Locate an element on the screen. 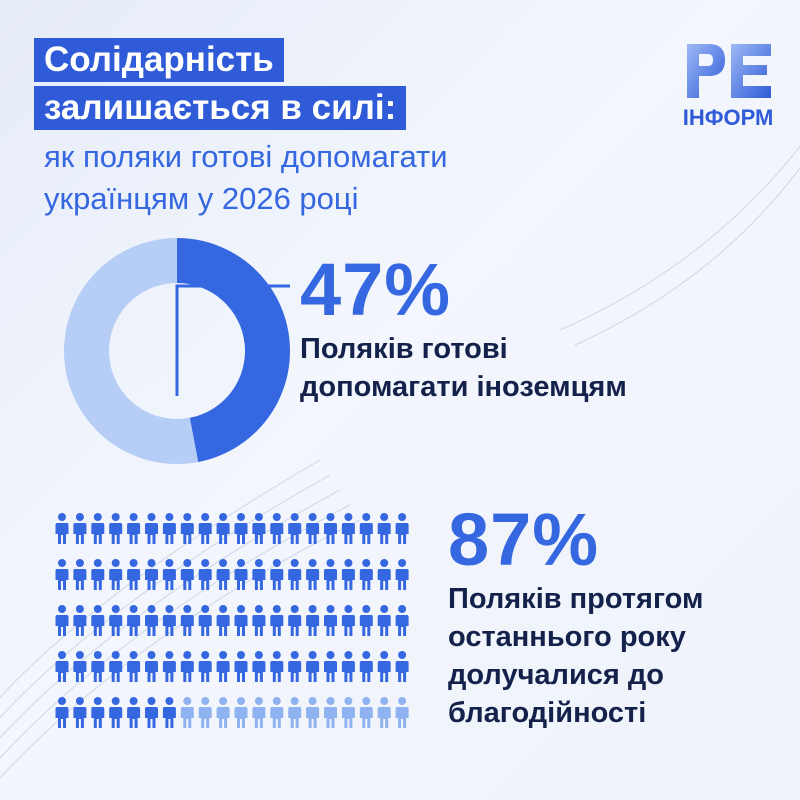 The width and height of the screenshot is (800, 800). stat1-value: 47% is located at coordinates (376, 289).